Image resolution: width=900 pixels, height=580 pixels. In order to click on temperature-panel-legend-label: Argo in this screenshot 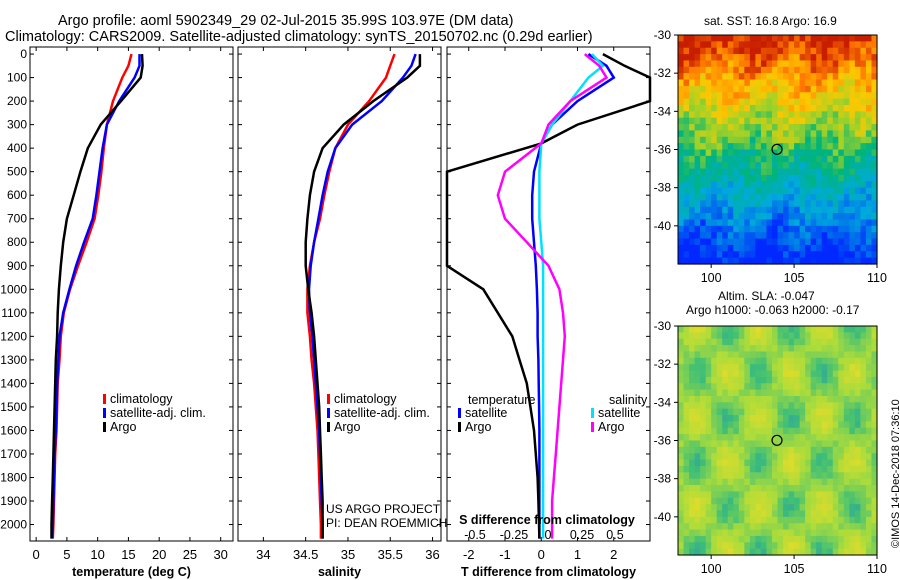, I will do `click(123, 427)`.